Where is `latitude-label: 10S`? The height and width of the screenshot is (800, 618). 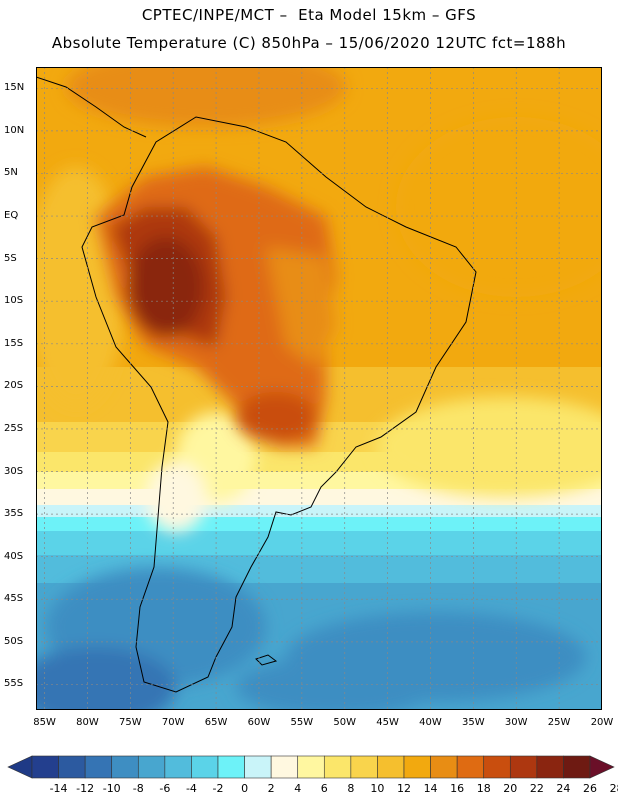 latitude-label: 10S is located at coordinates (14, 301).